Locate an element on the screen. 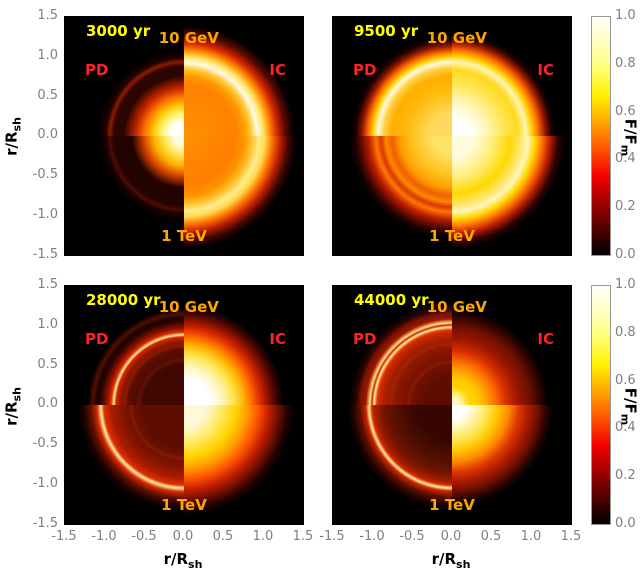  panel-age-title: 3000 yr is located at coordinates (118, 31).